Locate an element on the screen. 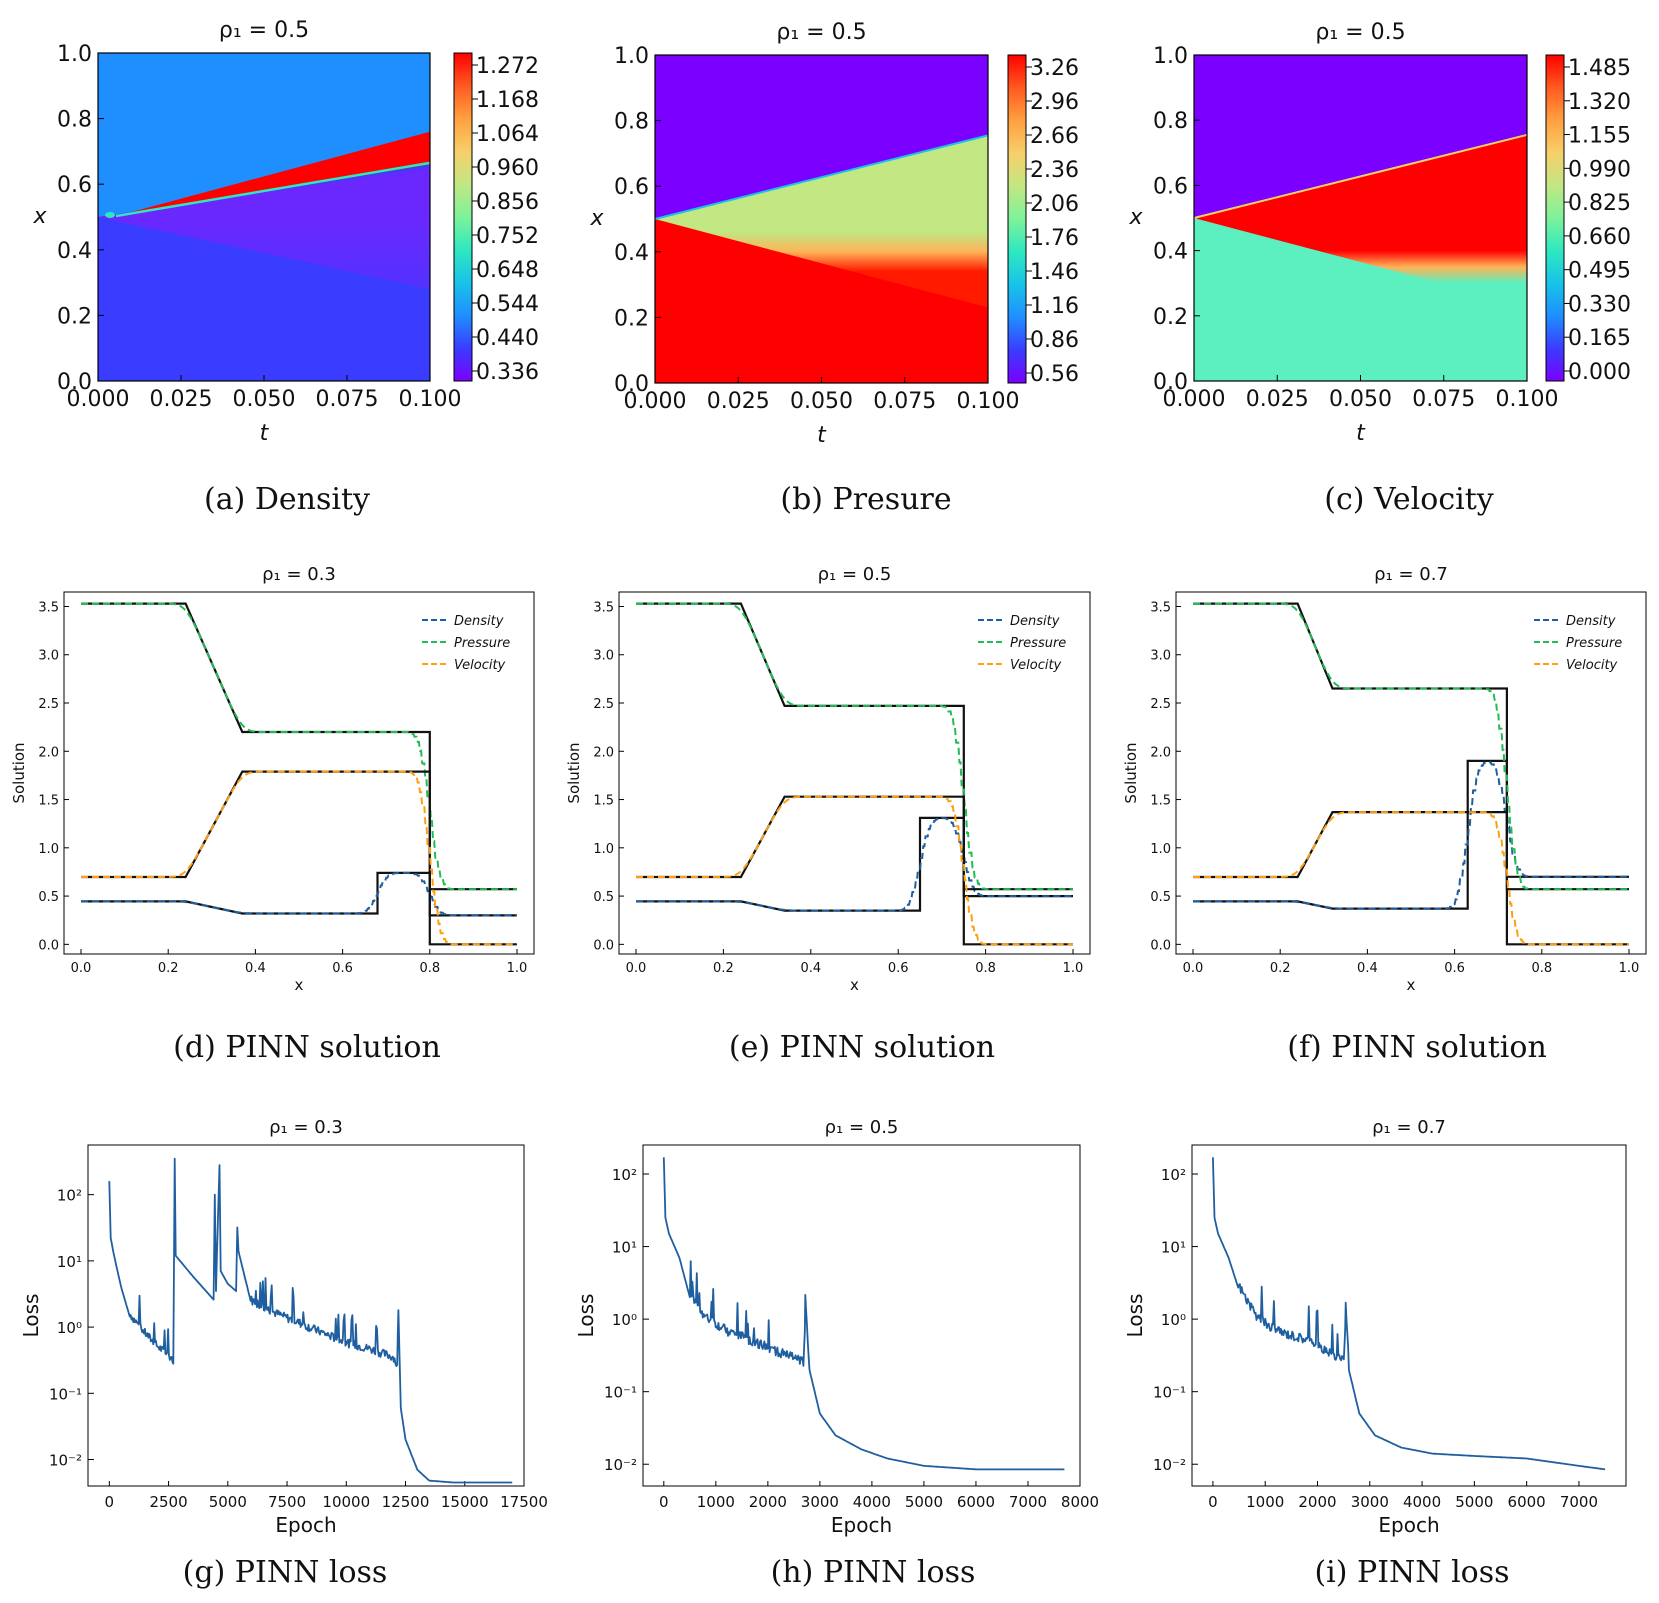 Image resolution: width=1659 pixels, height=1603 pixels. colorbar-tick-label: 0.000 is located at coordinates (1599, 372).